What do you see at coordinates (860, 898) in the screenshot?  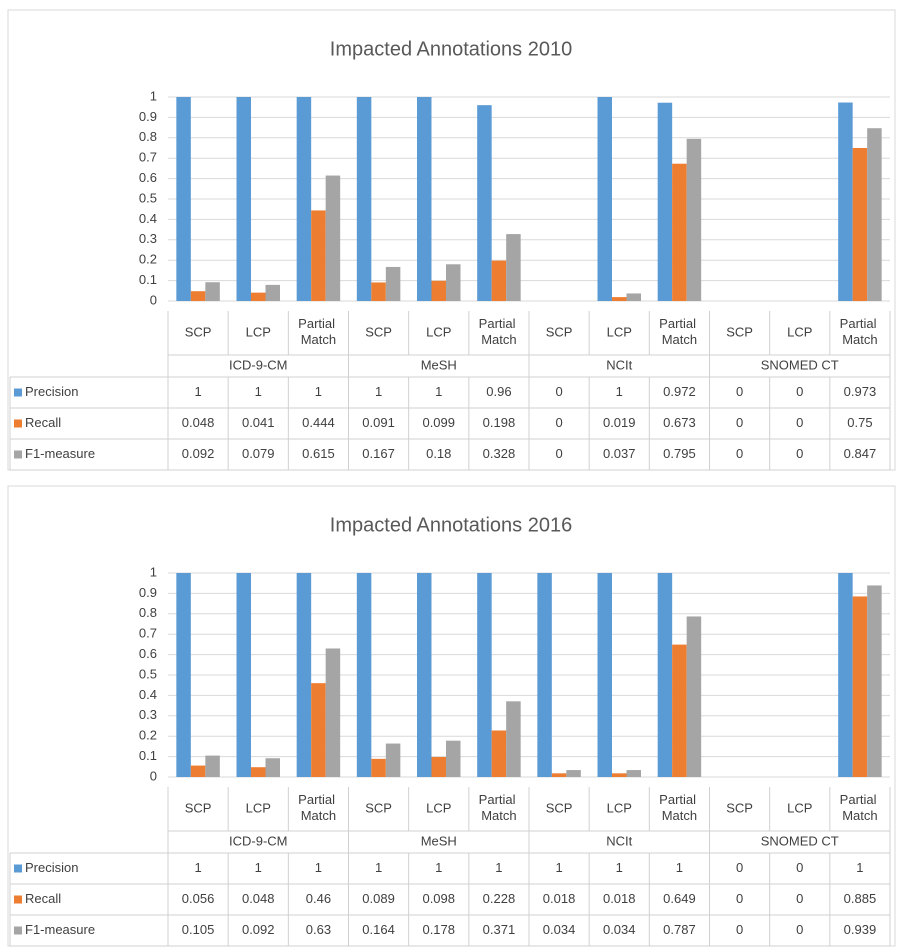 I see `table-cell: 0.885` at bounding box center [860, 898].